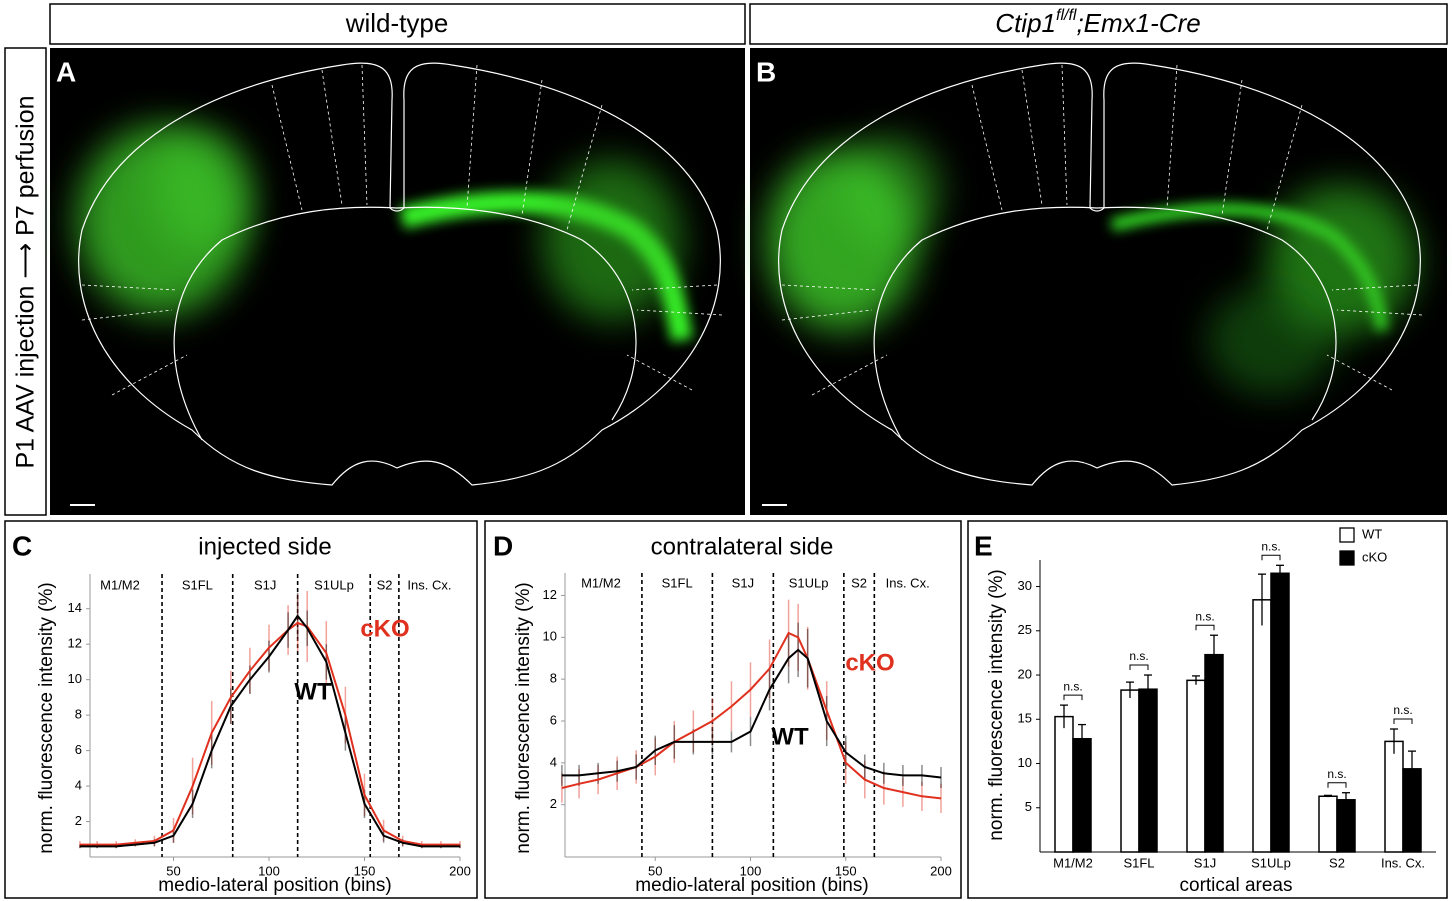  Describe the element at coordinates (264, 546) in the screenshot. I see `chart-title: injected side` at that location.